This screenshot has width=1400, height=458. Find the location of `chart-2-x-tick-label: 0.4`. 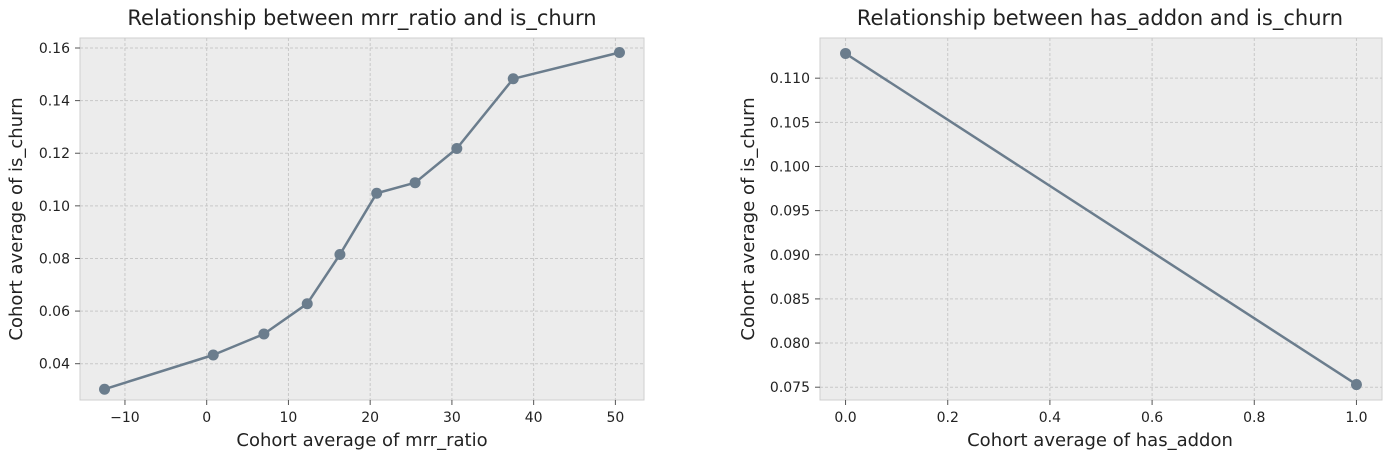

chart-2-x-tick-label: 0.4 is located at coordinates (1050, 418).